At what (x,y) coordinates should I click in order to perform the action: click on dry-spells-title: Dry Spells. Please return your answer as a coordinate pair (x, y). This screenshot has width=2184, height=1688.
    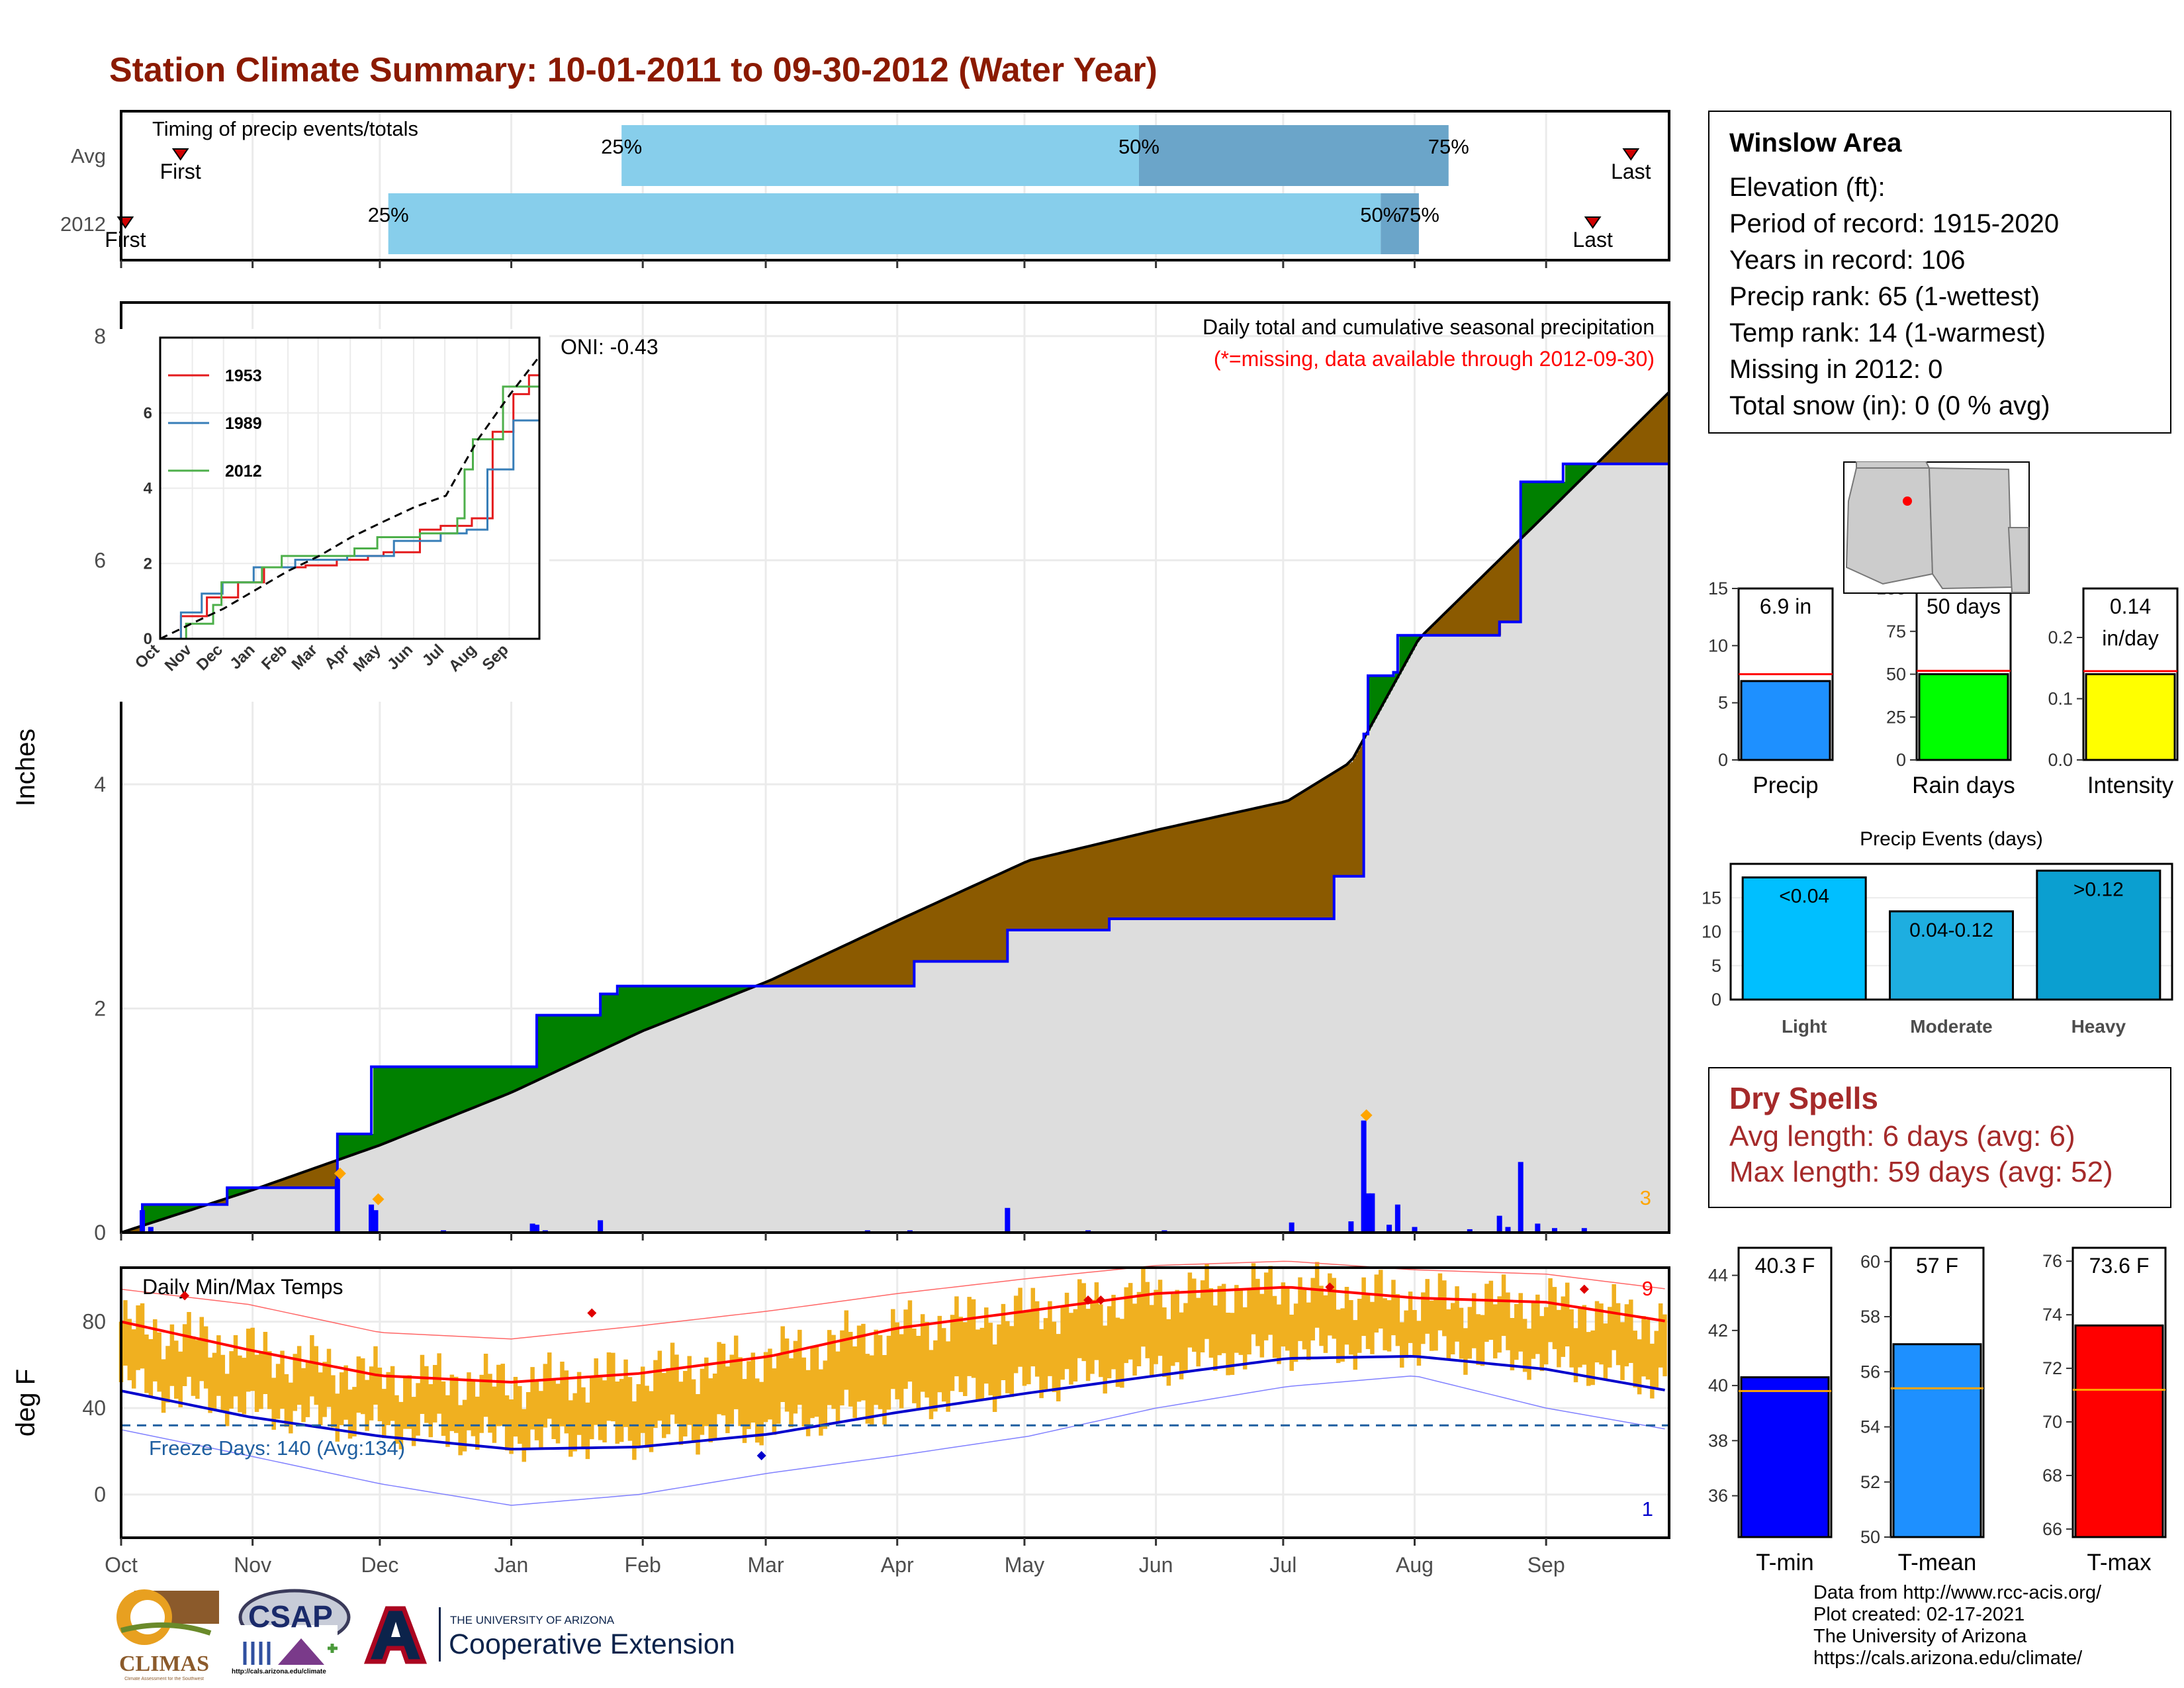
    Looking at the image, I should click on (1803, 1098).